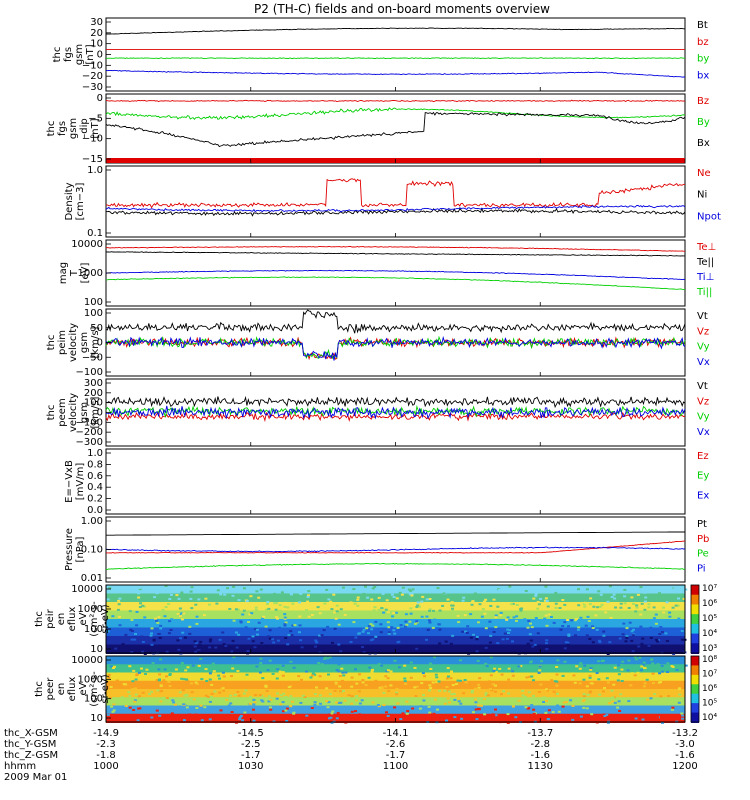 The image size is (750, 800). Describe the element at coordinates (62, 342) in the screenshot. I see `y-axis-label: peim` at that location.